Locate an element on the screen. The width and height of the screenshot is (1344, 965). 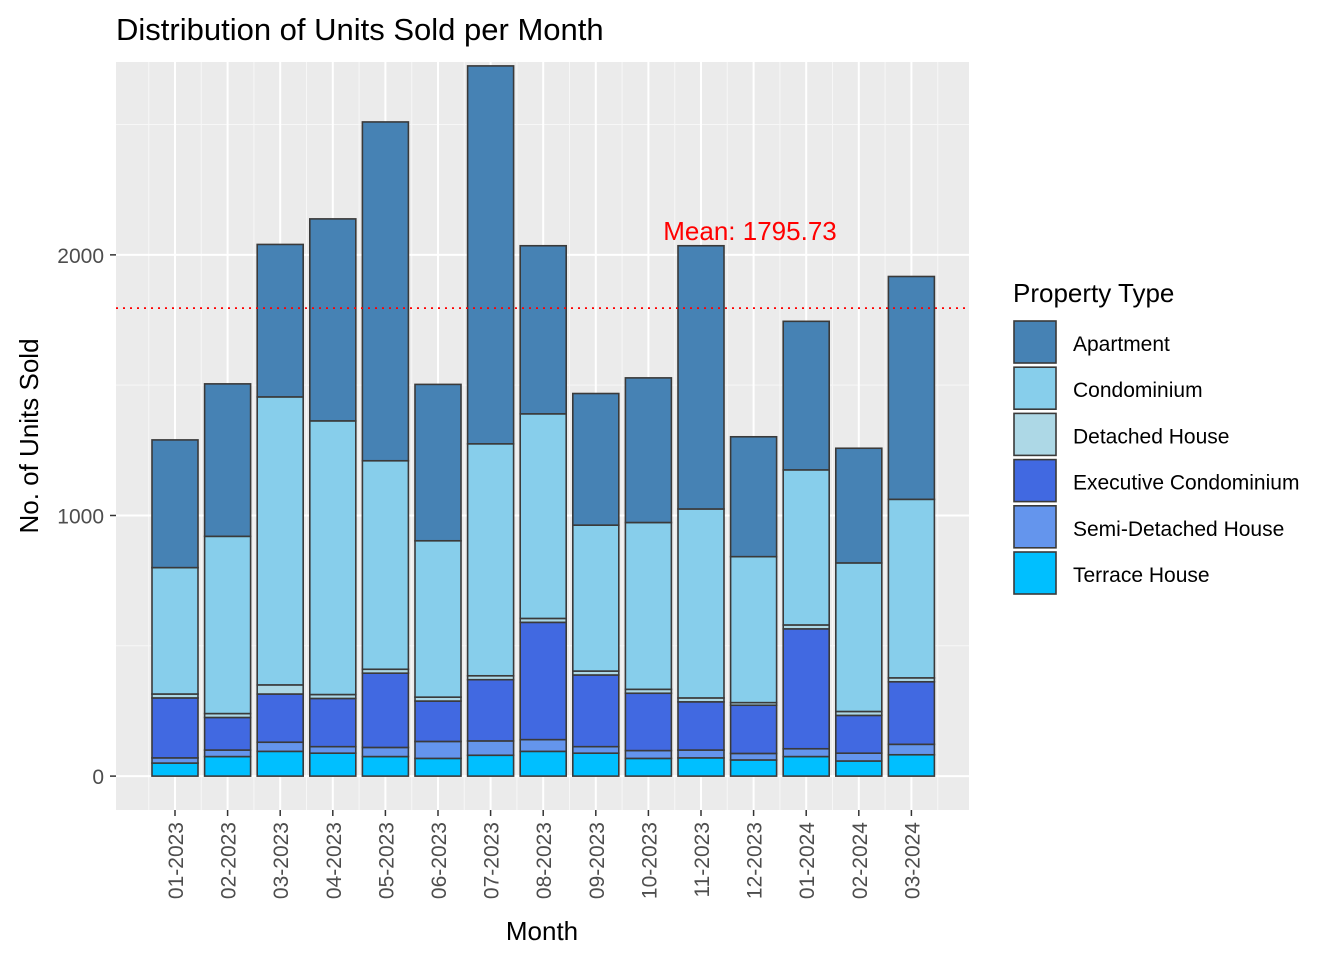
y-axis: 0 1000 2000 is located at coordinates (86, 517).